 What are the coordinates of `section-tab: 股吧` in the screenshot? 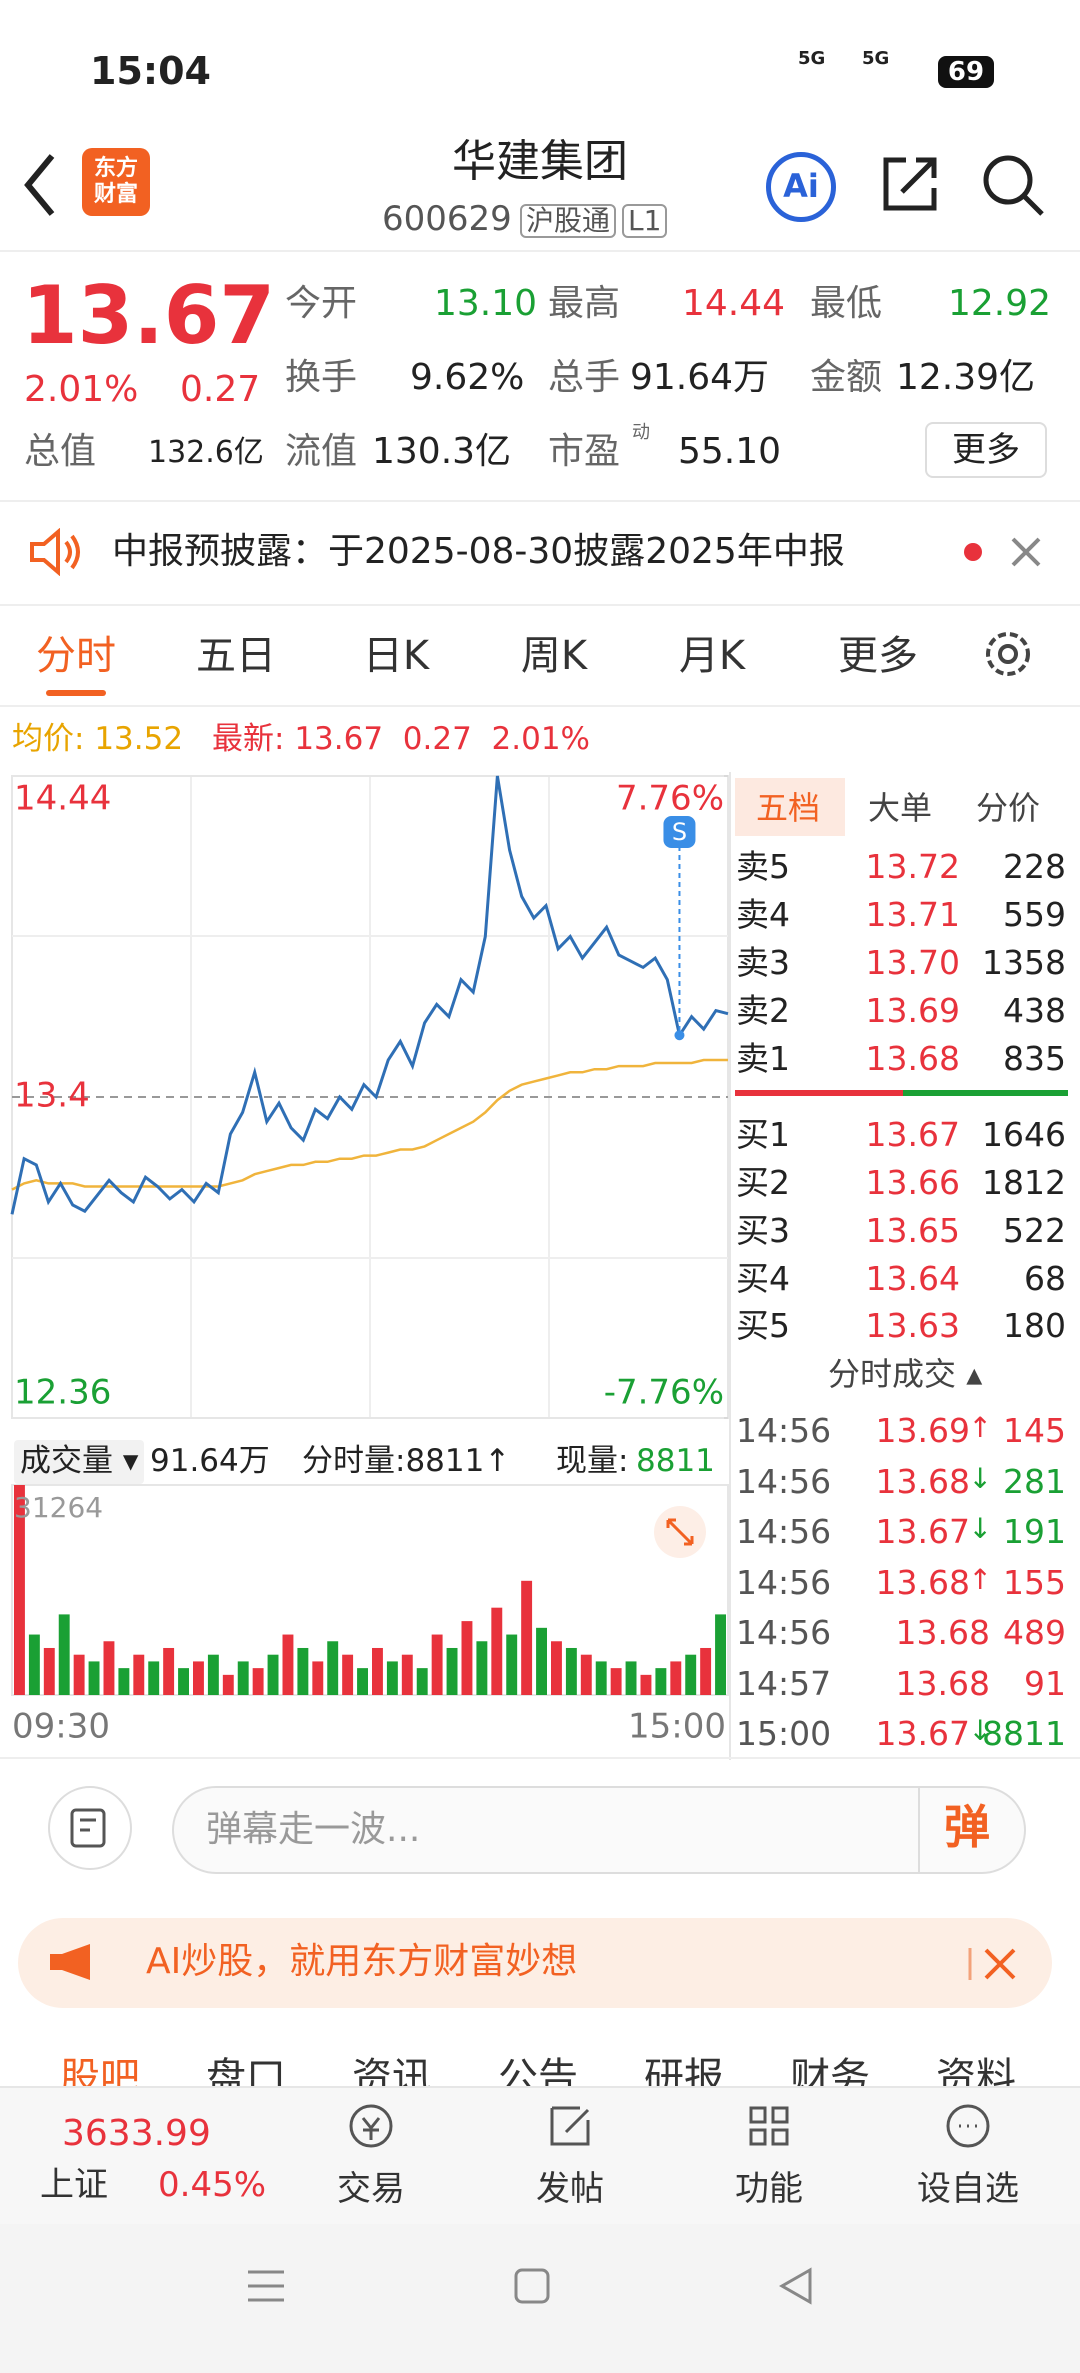 It's located at (100, 2070).